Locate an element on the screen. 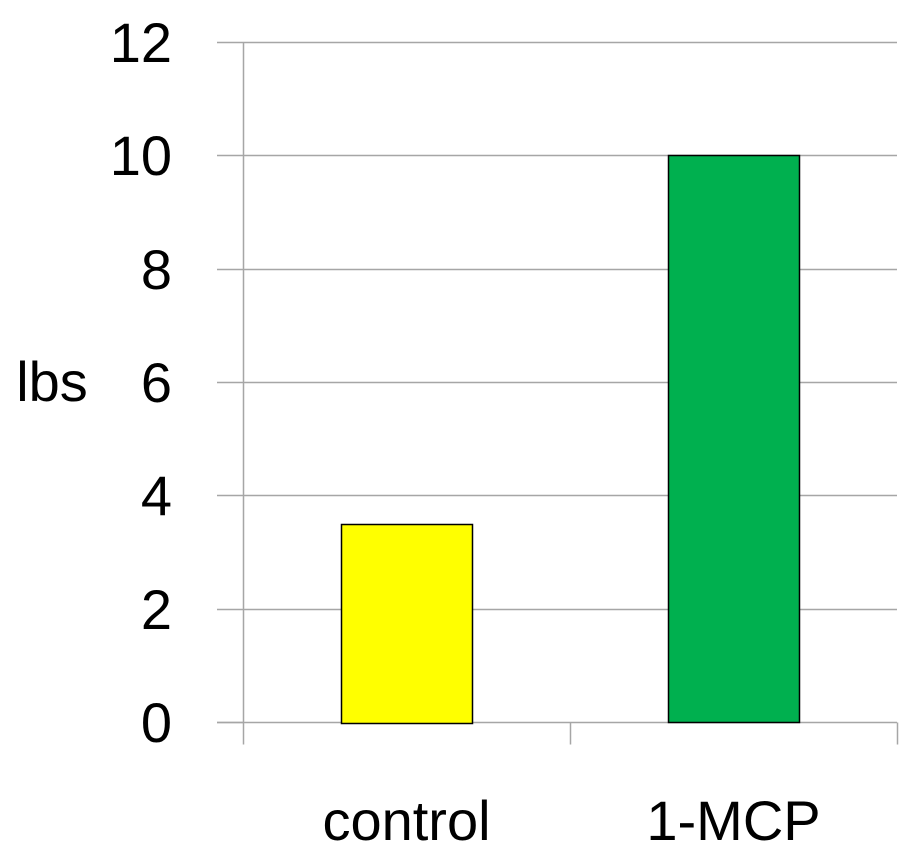  y-tick-labels: 0 2 4 6 8 10 12 is located at coordinates (141, 382).